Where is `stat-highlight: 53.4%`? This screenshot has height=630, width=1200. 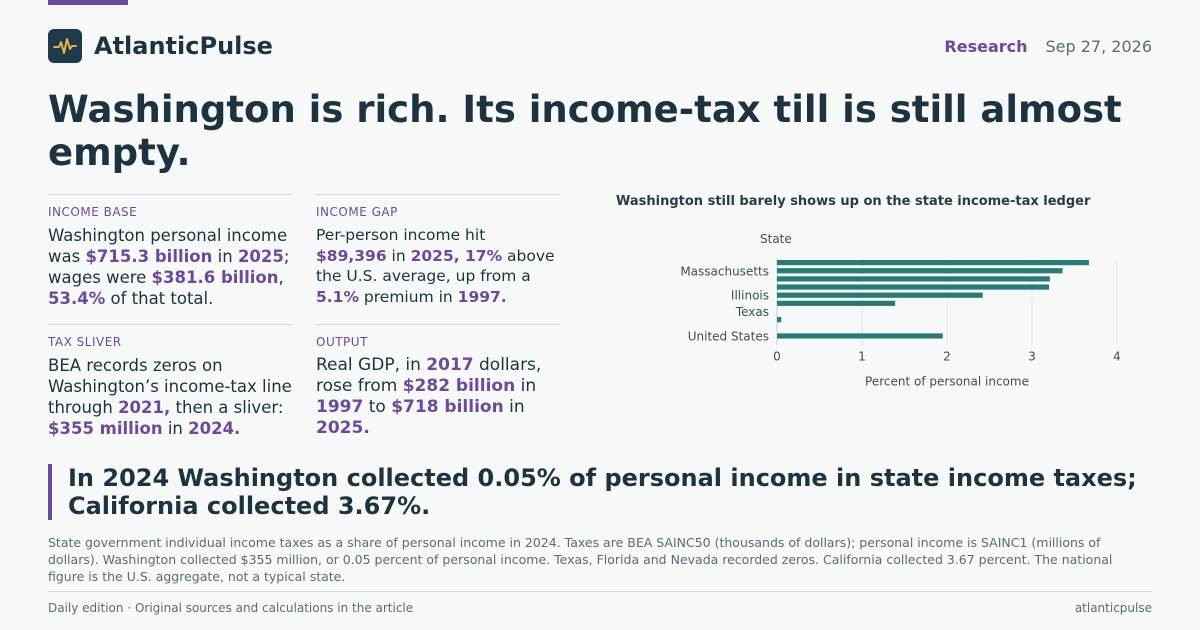 stat-highlight: 53.4% is located at coordinates (77, 298).